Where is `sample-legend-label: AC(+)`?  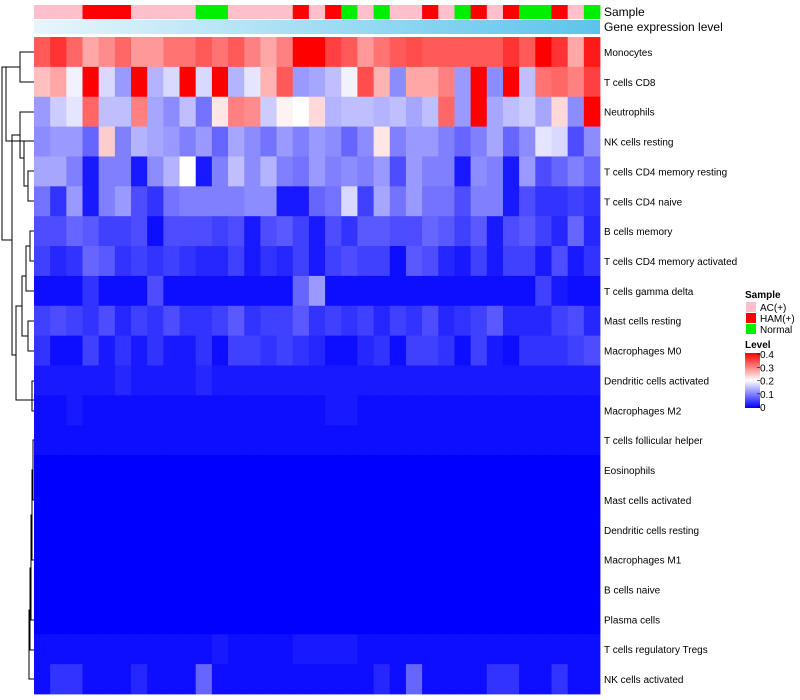 sample-legend-label: AC(+) is located at coordinates (773, 308).